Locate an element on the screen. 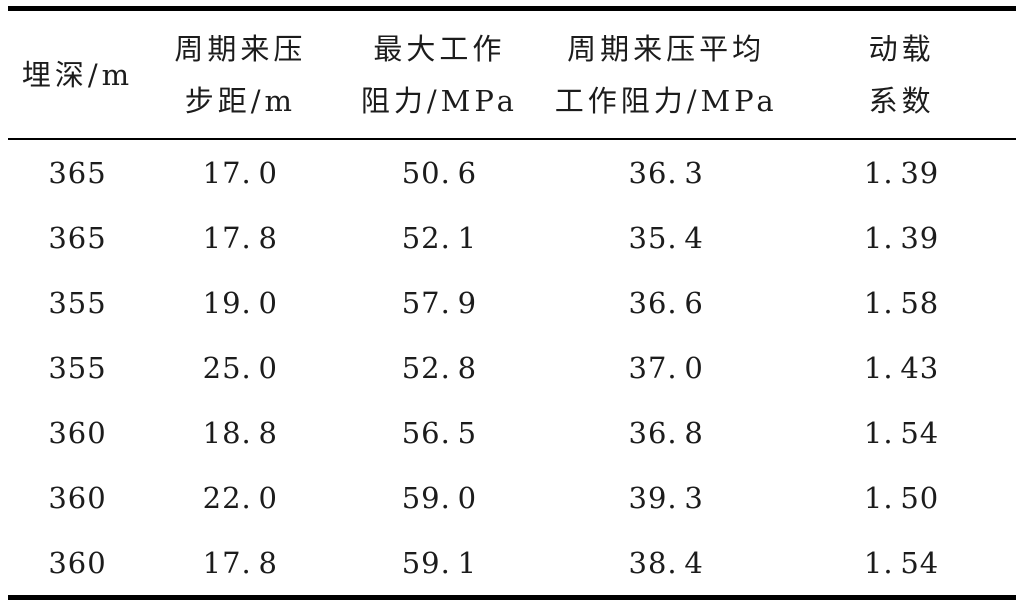  table-cell: 25. 0 is located at coordinates (240, 367).